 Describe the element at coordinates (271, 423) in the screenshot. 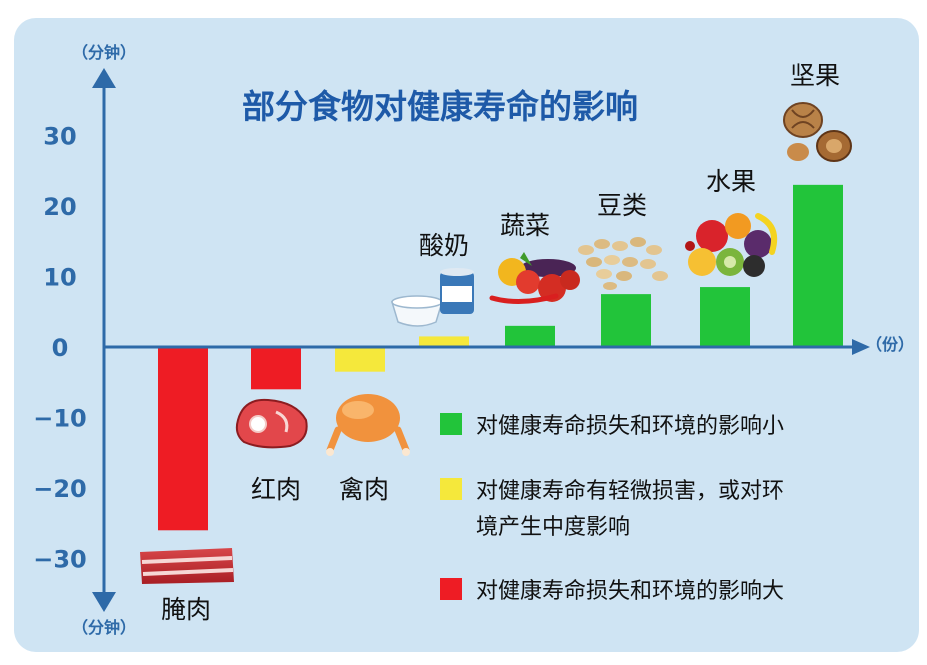

I see `steak-icon` at that location.